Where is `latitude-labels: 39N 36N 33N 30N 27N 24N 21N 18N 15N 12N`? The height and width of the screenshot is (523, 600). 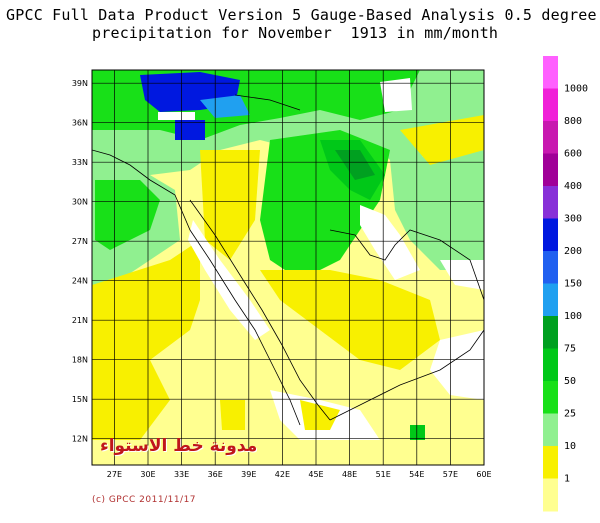 latitude-labels: 39N 36N 33N 30N 27N 24N 21N 18N 15N 12N is located at coordinates (80, 261).